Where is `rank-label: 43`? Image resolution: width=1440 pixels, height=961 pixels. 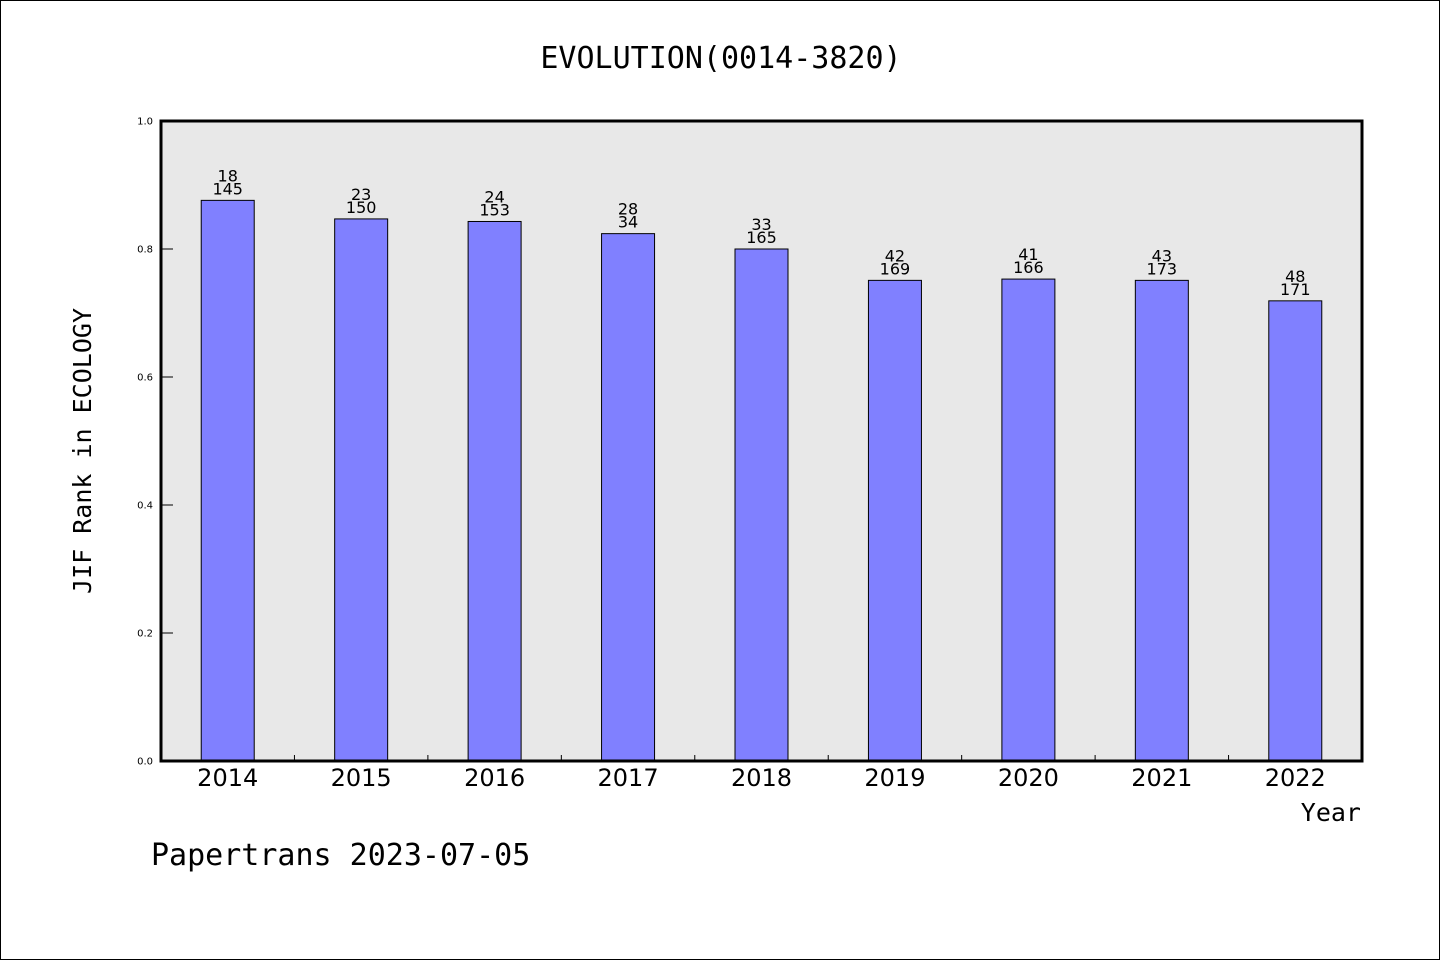
rank-label: 43 is located at coordinates (1162, 255).